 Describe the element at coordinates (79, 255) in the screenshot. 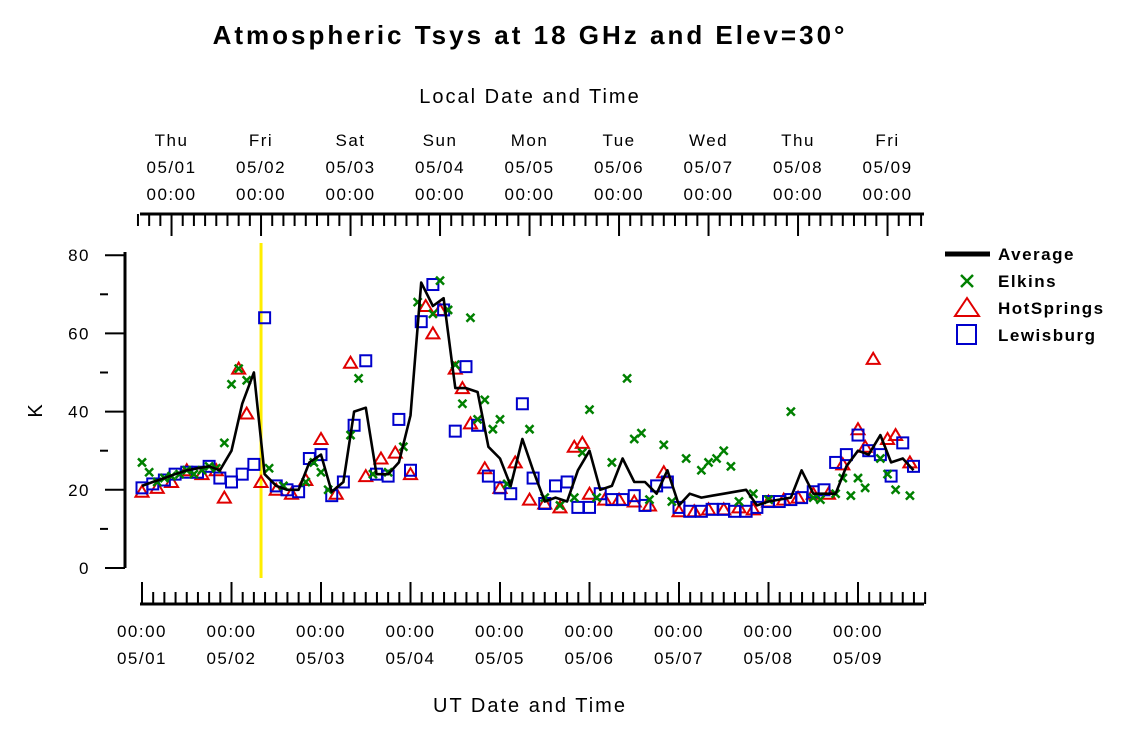

I see `y-tick-label: 80` at that location.